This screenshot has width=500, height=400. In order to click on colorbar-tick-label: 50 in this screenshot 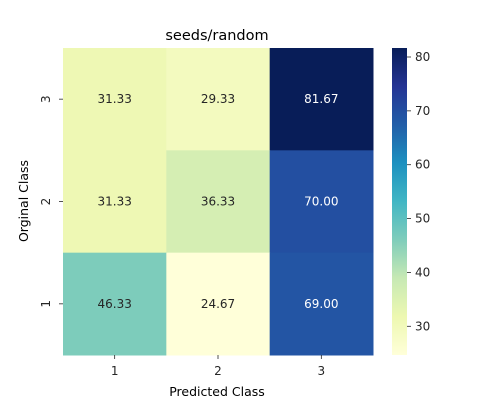, I will do `click(422, 219)`.